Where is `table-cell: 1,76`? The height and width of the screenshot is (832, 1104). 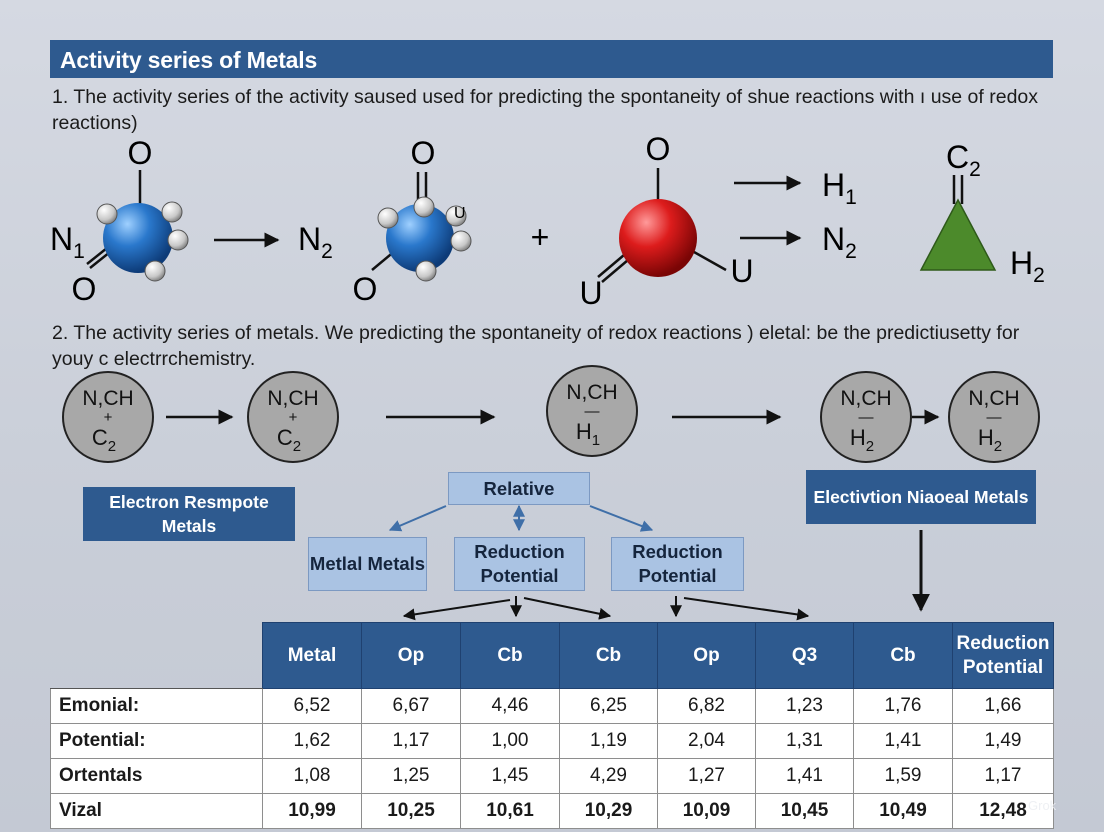
table-cell: 1,76 is located at coordinates (903, 706).